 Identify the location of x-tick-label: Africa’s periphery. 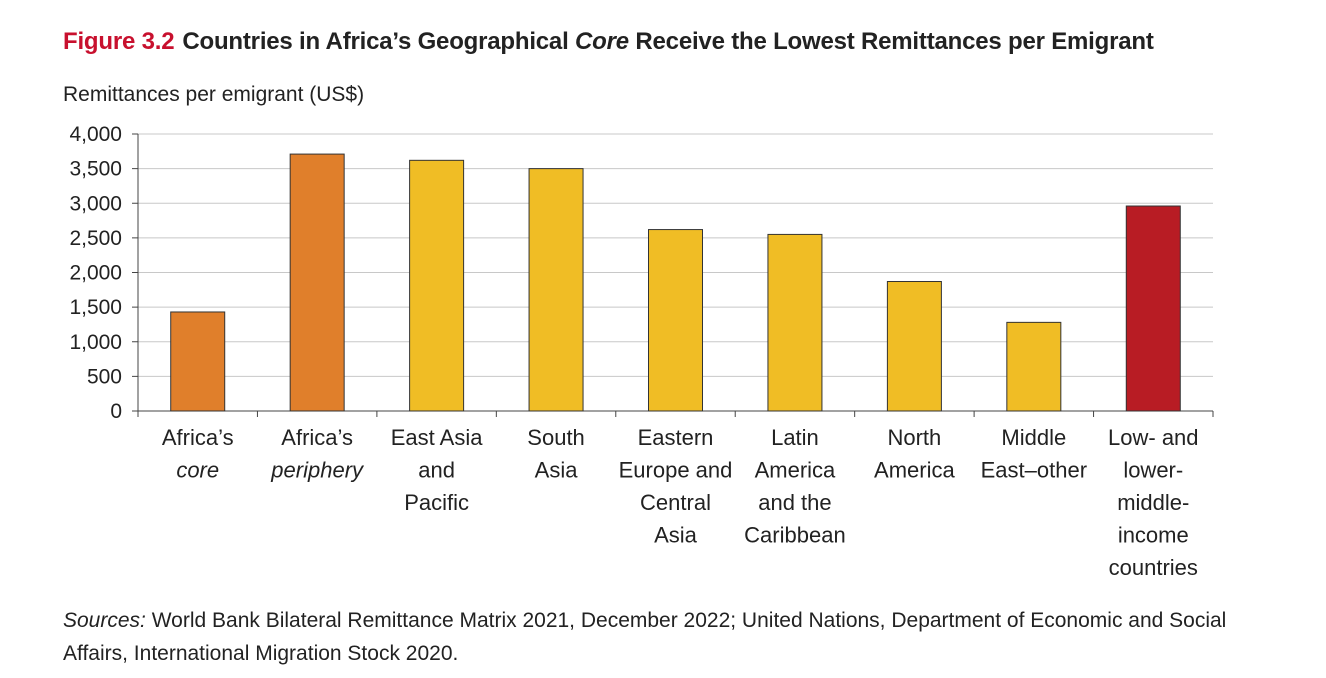
(317, 454).